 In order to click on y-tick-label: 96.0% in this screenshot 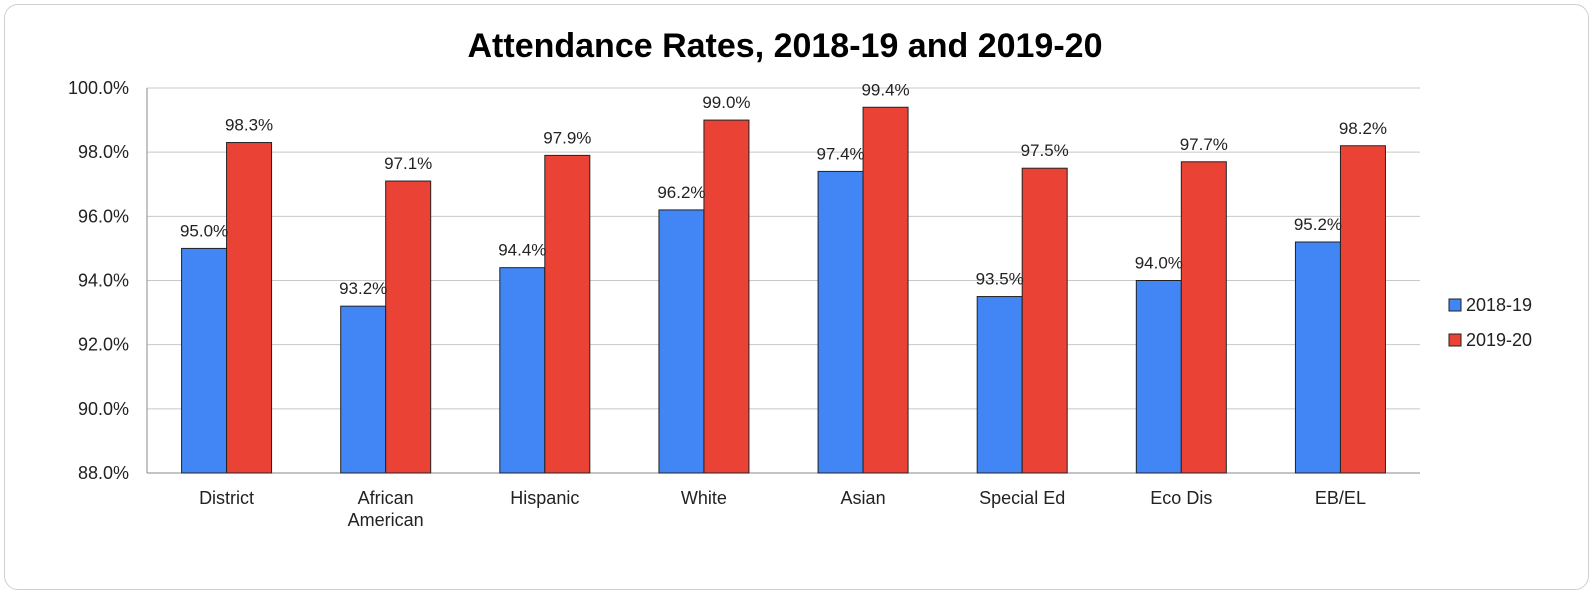, I will do `click(103, 216)`.